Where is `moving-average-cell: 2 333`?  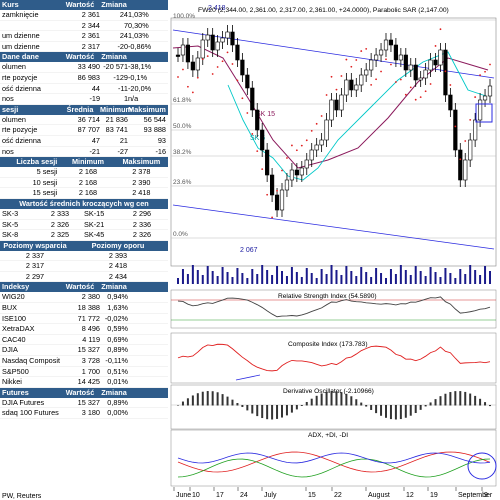
moving-average-cell: 2 333 is located at coordinates (60, 213).